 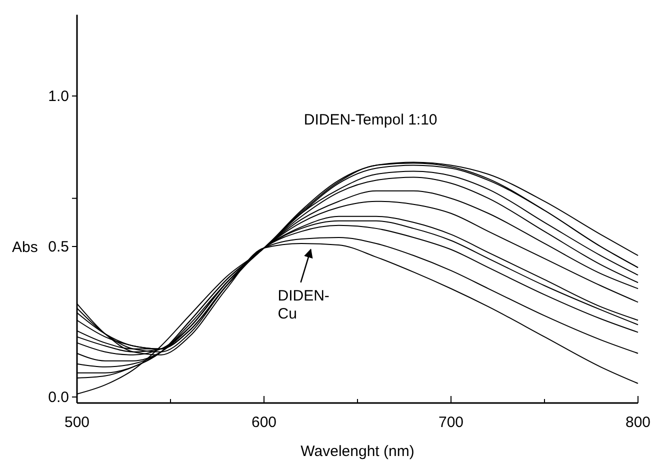 I want to click on x-axis-title: Wavelenght (nm), so click(x=357, y=451).